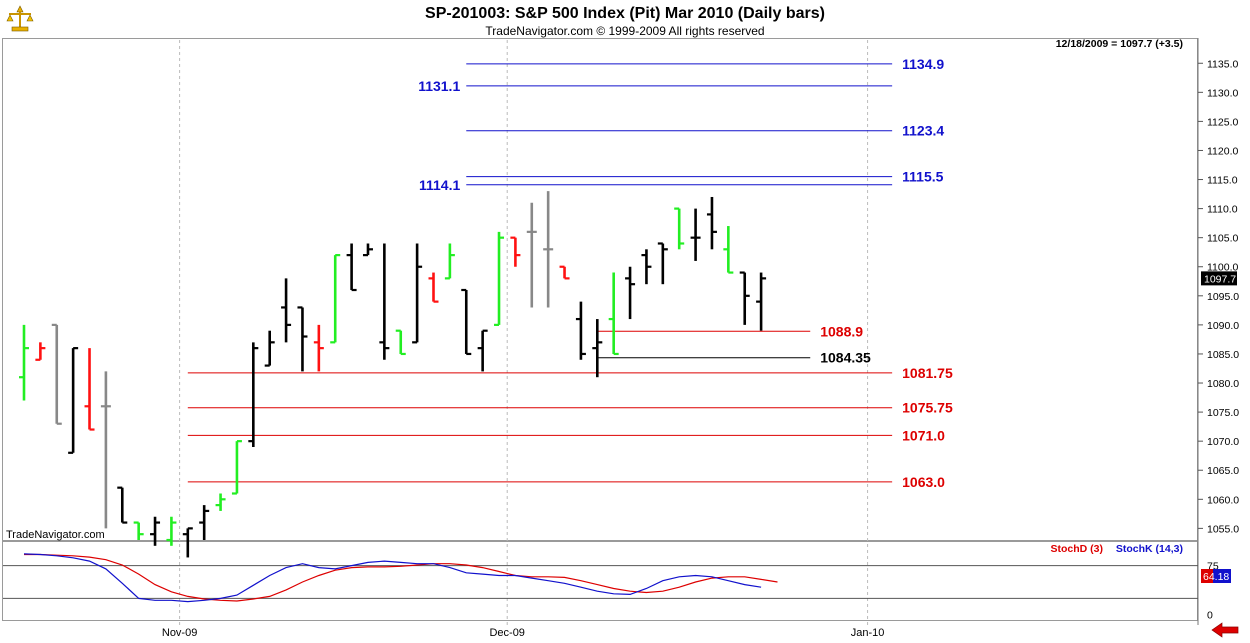 This screenshot has height=643, width=1250. What do you see at coordinates (923, 64) in the screenshot?
I see `level-label: 1134.9` at bounding box center [923, 64].